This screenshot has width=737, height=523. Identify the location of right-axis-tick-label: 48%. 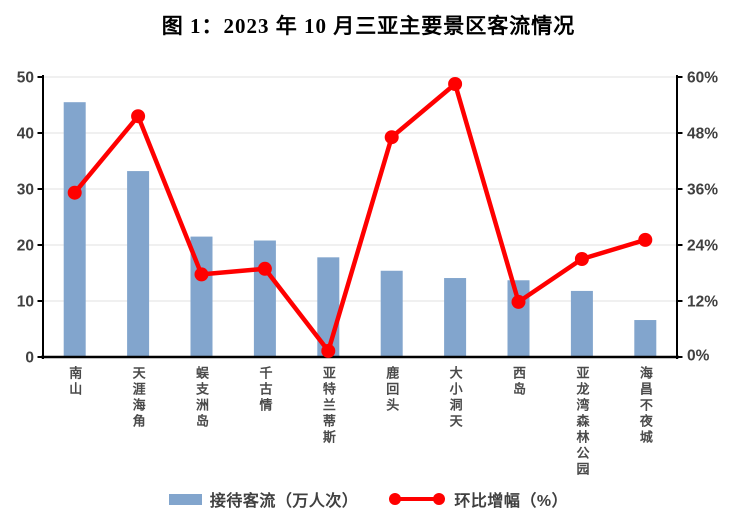
(702, 134).